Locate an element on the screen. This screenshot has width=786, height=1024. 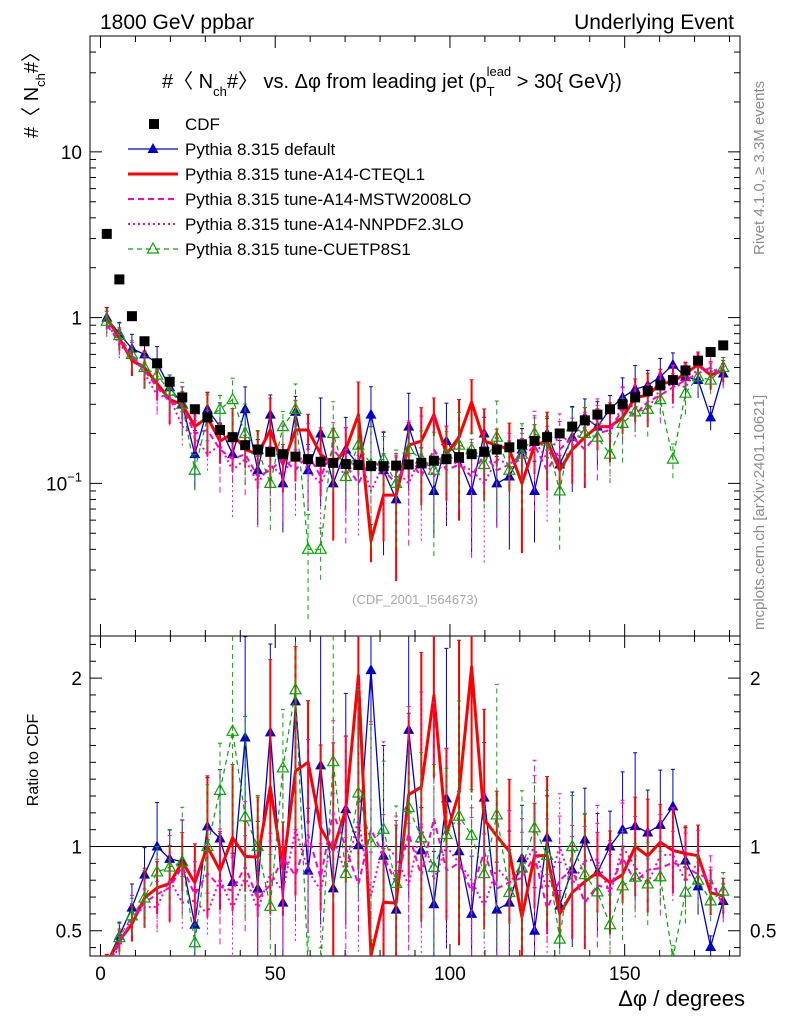
ratio-y-tick-label: 0.5 is located at coordinates (69, 932).